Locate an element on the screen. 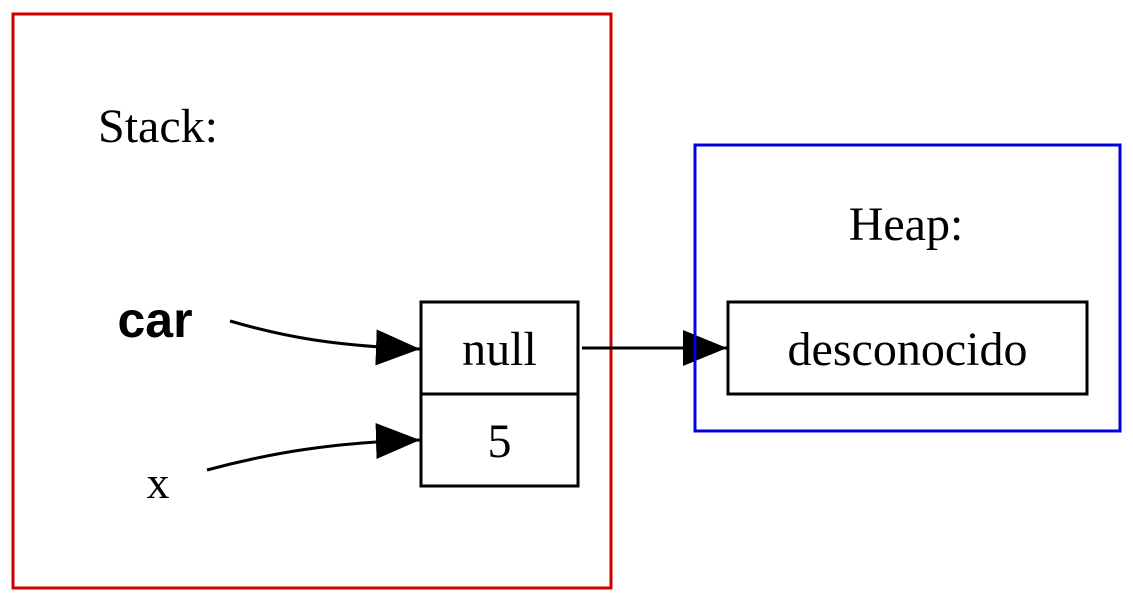 The image size is (1133, 616). cell-box is located at coordinates (499, 440).